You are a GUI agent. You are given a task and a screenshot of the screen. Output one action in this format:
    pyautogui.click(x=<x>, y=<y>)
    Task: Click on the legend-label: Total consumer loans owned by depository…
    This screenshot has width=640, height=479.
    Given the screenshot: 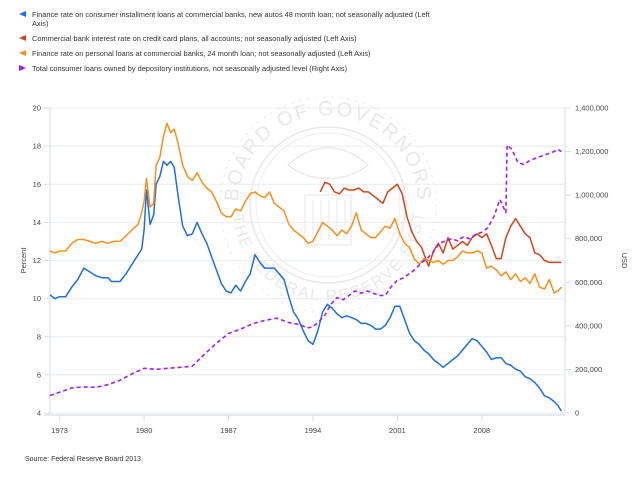 What is the action you would take?
    pyautogui.click(x=190, y=68)
    